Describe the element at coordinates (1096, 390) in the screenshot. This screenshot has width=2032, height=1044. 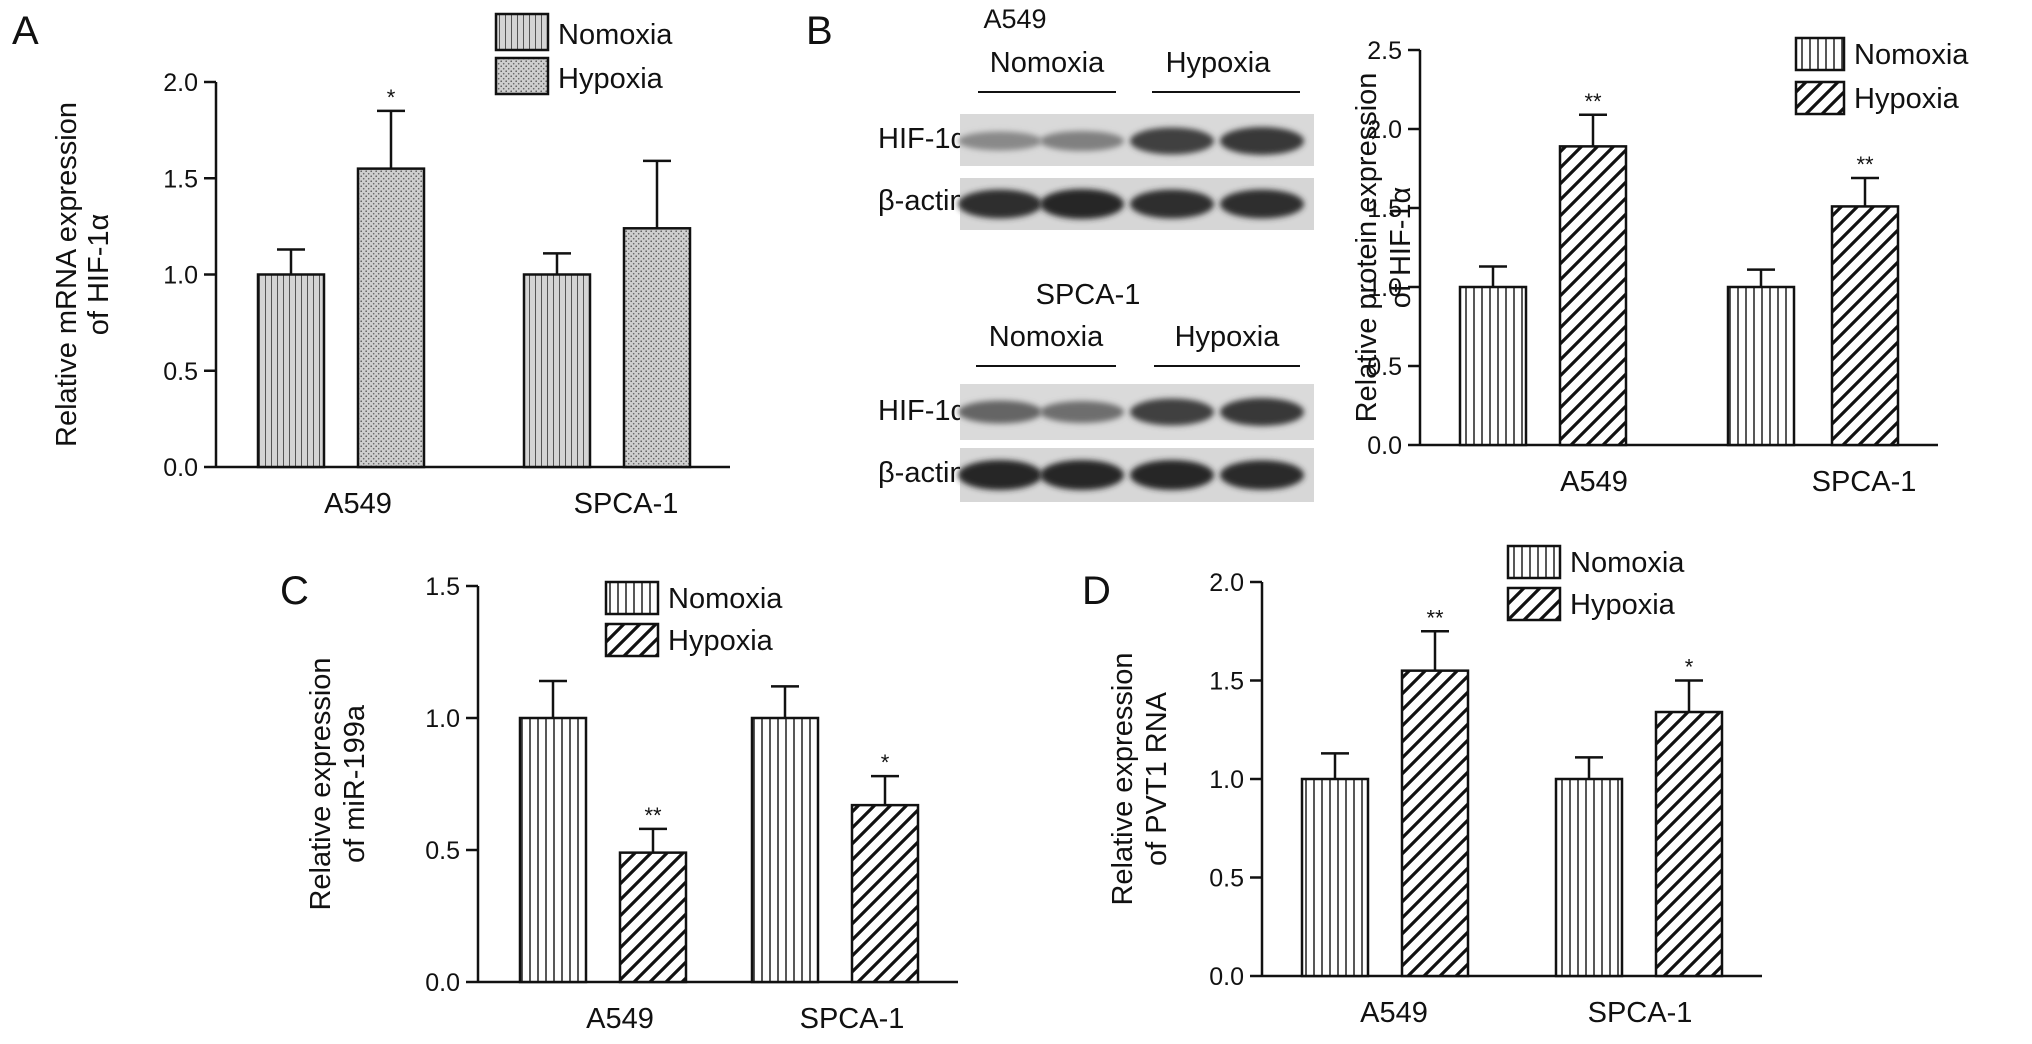
I see `western-blot-spca1: SPCA-1 Nomoxia Hypoxia HIF-1α β-actin` at that location.